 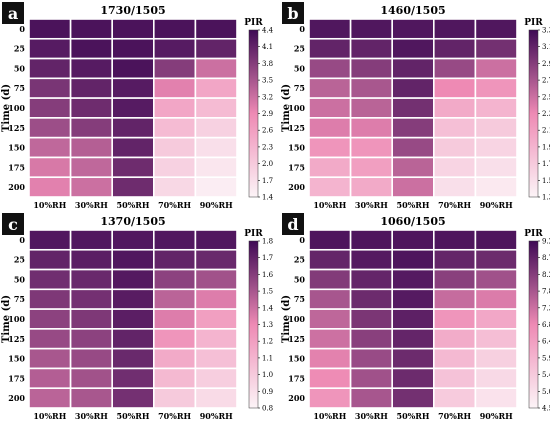 I want to click on y-tick-label: 125, so click(x=296, y=339).